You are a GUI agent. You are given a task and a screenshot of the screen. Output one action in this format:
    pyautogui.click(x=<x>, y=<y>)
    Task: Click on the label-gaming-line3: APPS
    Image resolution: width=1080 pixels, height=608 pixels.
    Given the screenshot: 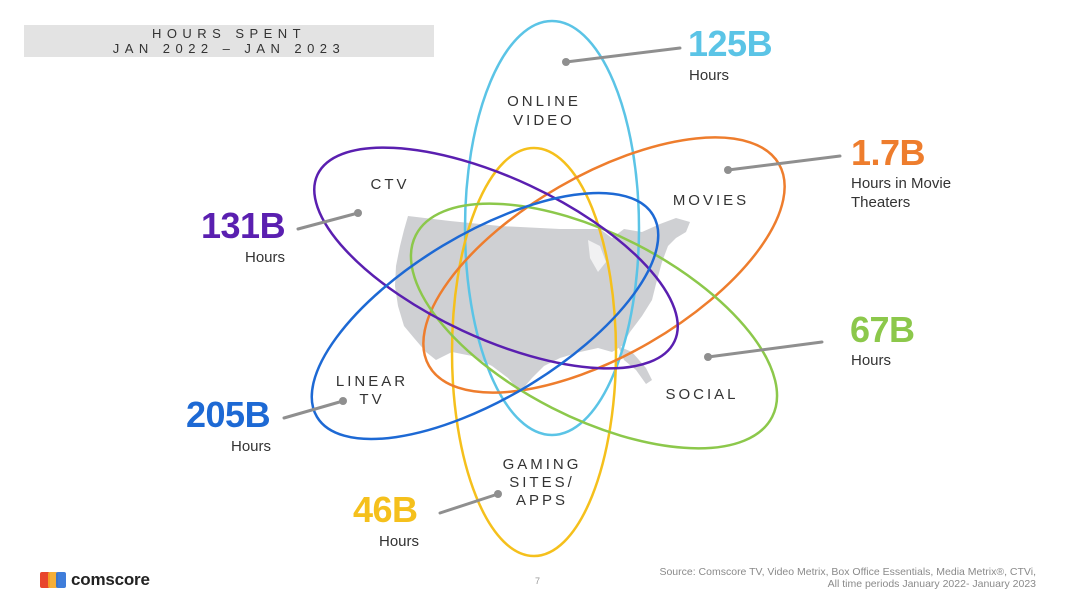 What is the action you would take?
    pyautogui.click(x=542, y=500)
    